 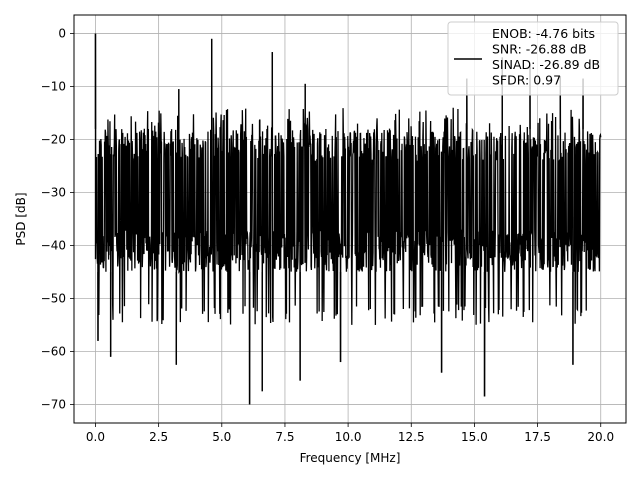 What do you see at coordinates (600, 437) in the screenshot?
I see `x-tick-label: 20.0` at bounding box center [600, 437].